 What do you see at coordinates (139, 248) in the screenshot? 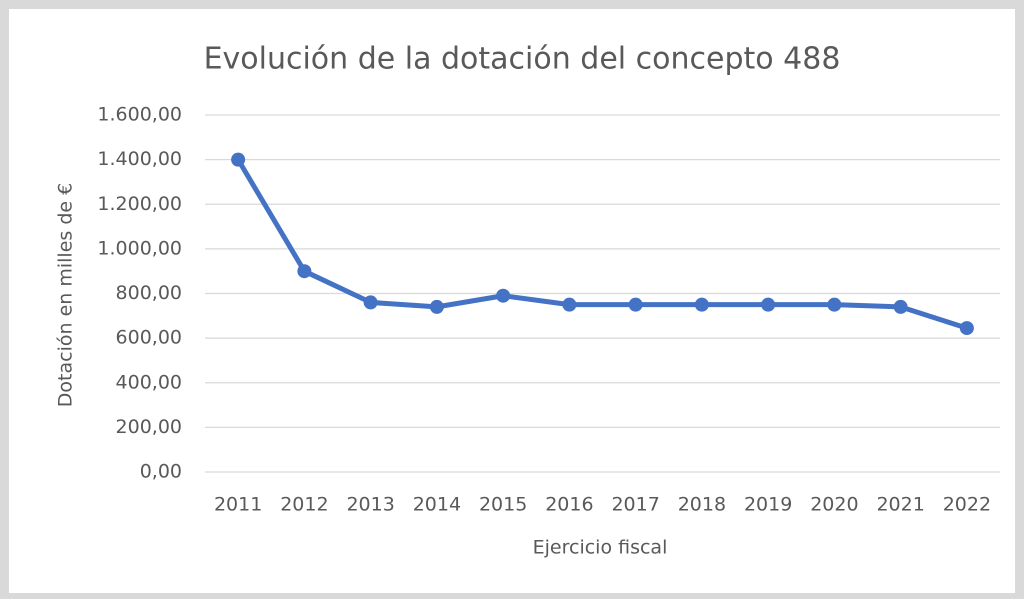
I see `y-tick-label: 1.000,00` at bounding box center [139, 248].